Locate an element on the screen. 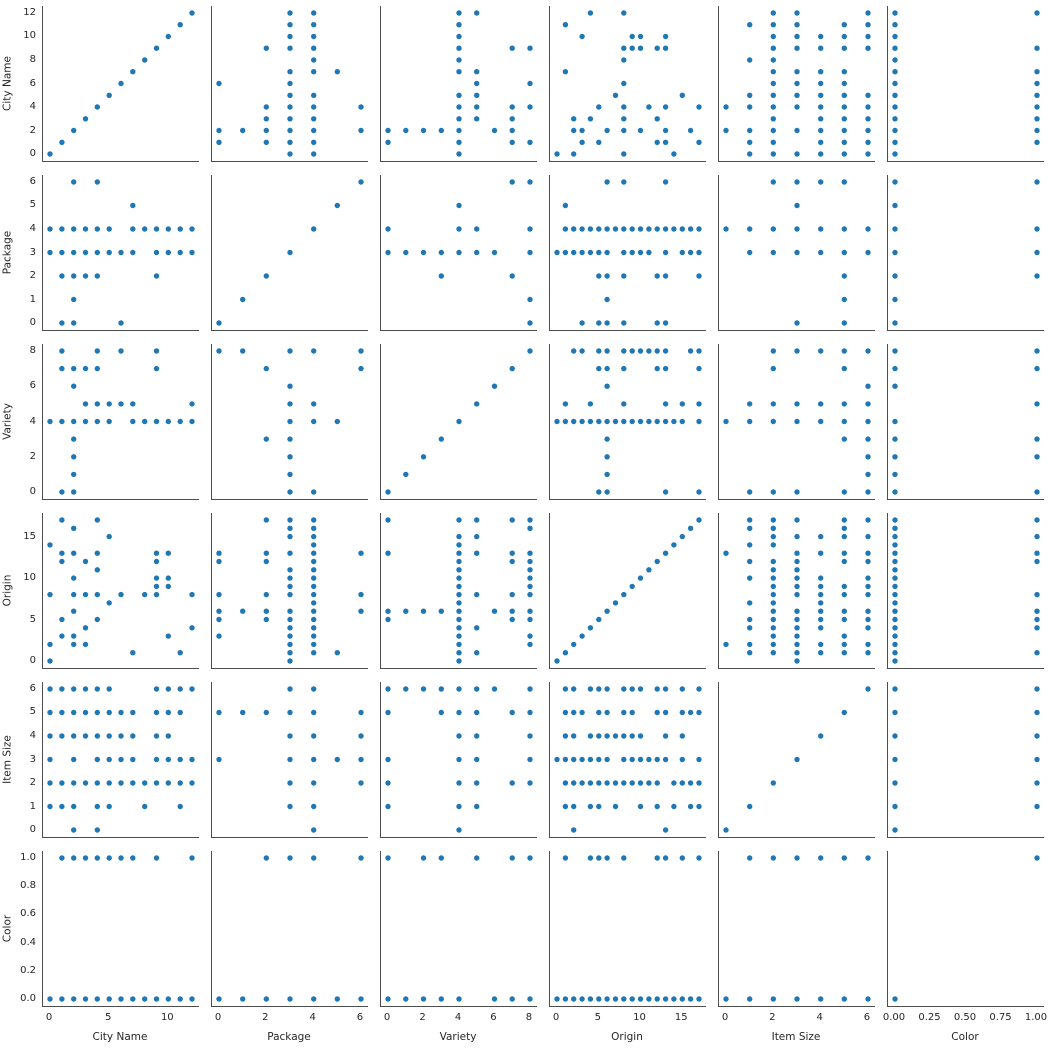 This screenshot has height=1059, width=1058. panel-city-name-vs-item-size is located at coordinates (796, 84).